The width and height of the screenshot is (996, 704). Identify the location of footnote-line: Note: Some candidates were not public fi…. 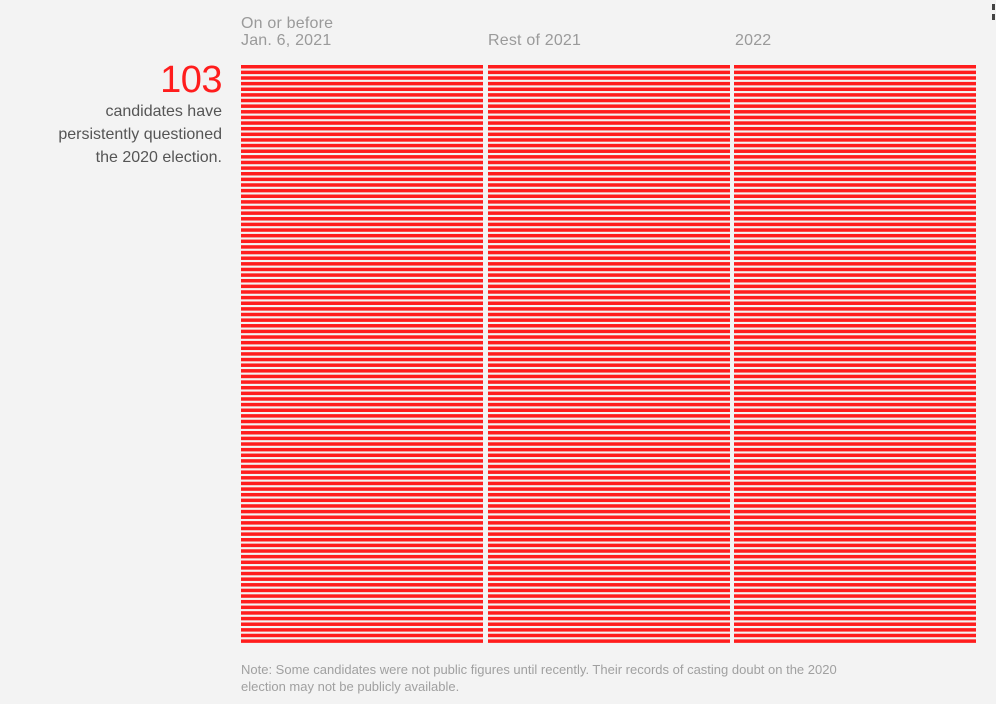
(539, 669).